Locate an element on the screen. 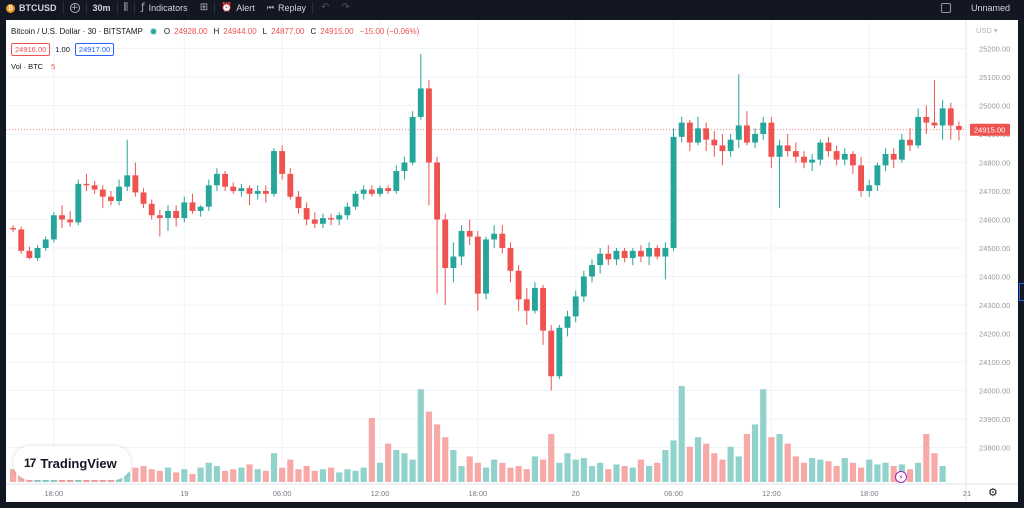 This screenshot has height=508, width=1024. volume-legend: Vol · BTC 5 is located at coordinates (33, 66).